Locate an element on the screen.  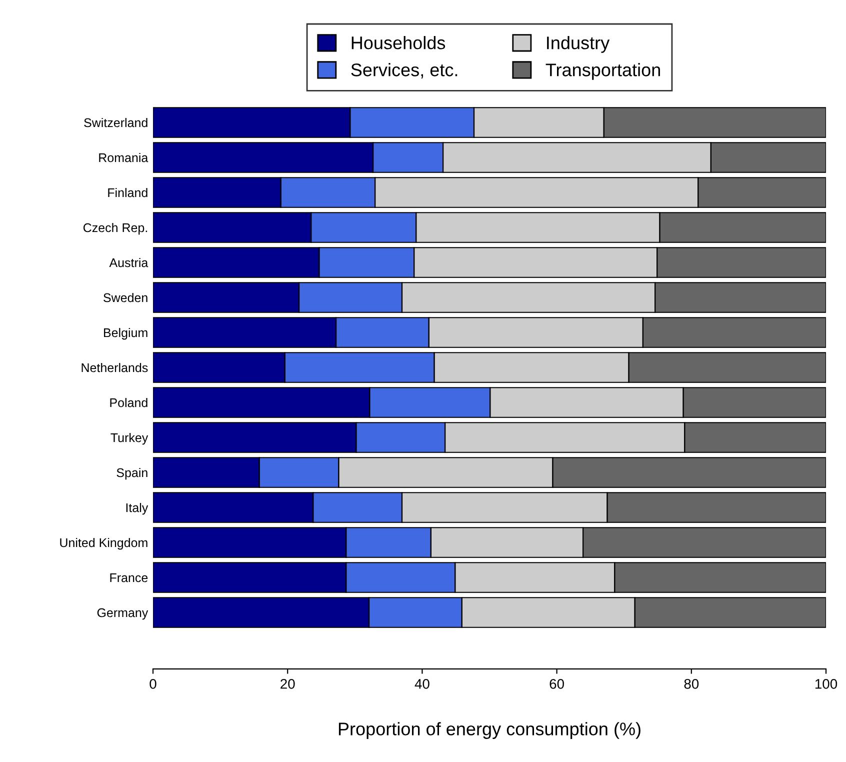
legend-label: Services, etc. is located at coordinates (404, 70).